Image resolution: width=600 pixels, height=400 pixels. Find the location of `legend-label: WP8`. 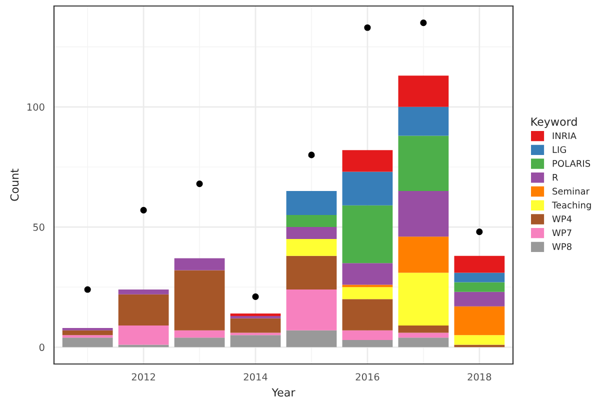

legend-label: WP8 is located at coordinates (562, 246).